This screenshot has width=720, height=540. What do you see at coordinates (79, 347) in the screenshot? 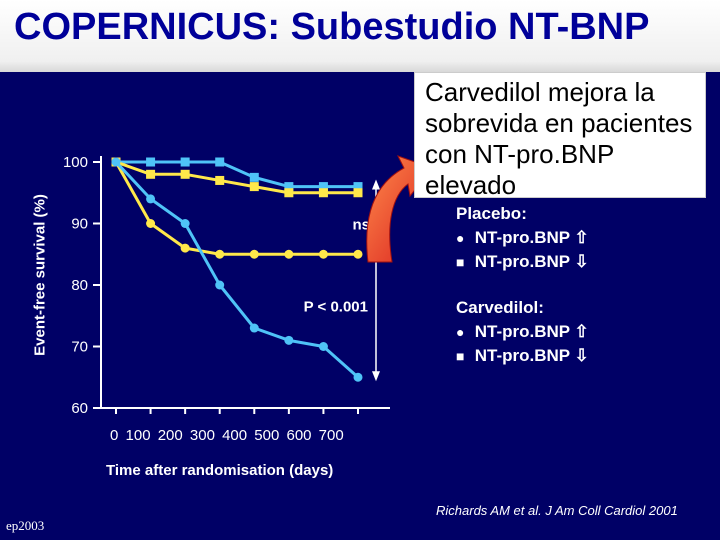
I see `y-tick-label: 70` at bounding box center [79, 347].